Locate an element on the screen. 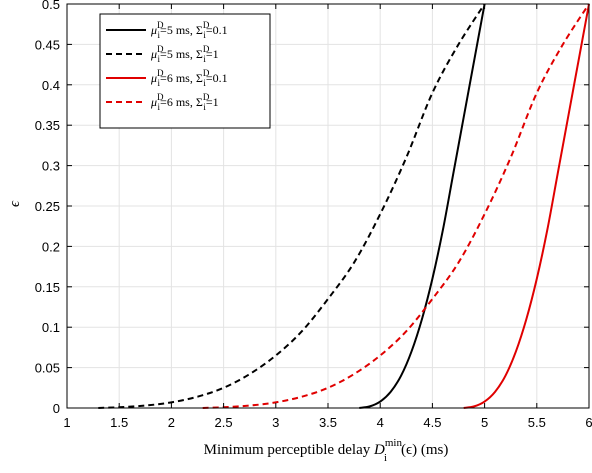 The image size is (592, 473). x-tick-label: 4.5 is located at coordinates (432, 422).